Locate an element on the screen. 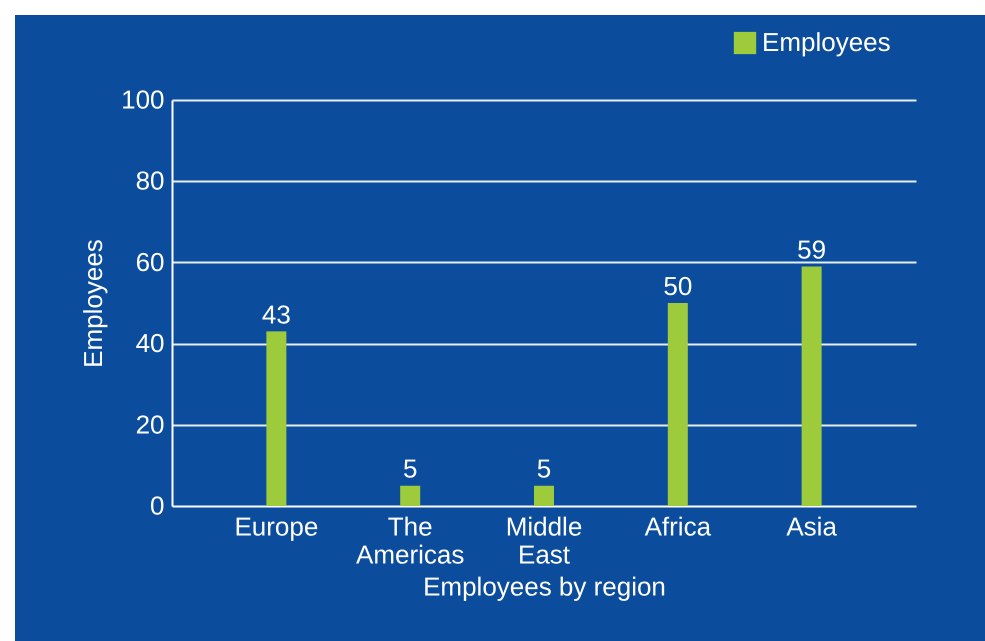 This screenshot has width=985, height=641. legend-label: Employees is located at coordinates (826, 42).